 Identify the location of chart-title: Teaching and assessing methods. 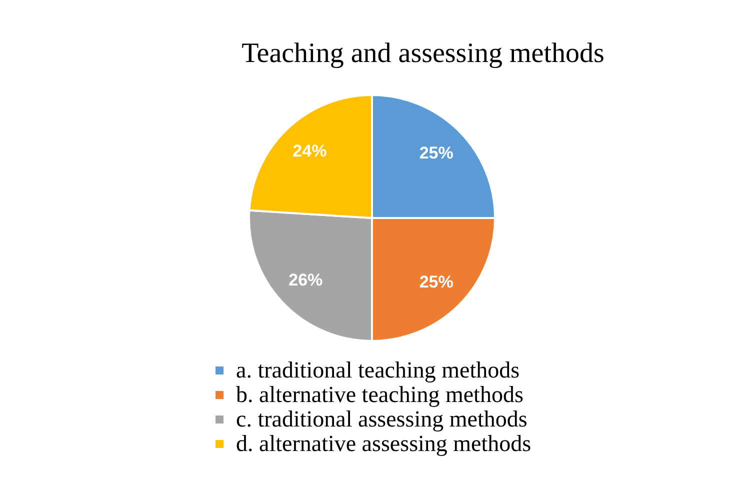
(423, 53).